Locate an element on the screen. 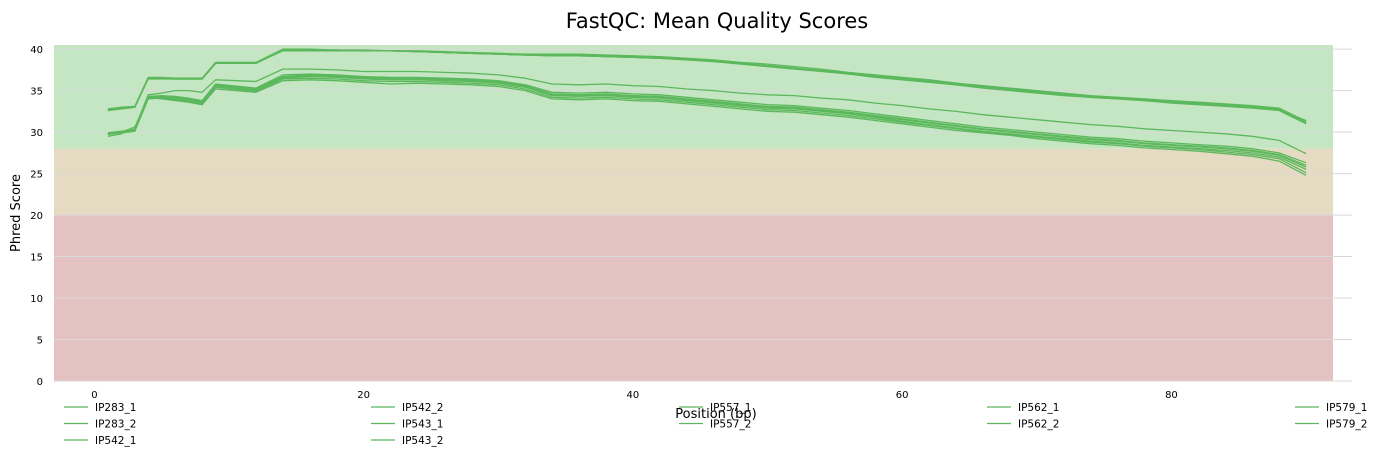  legend-item-IP562_2: IP562_2 is located at coordinates (1023, 425).